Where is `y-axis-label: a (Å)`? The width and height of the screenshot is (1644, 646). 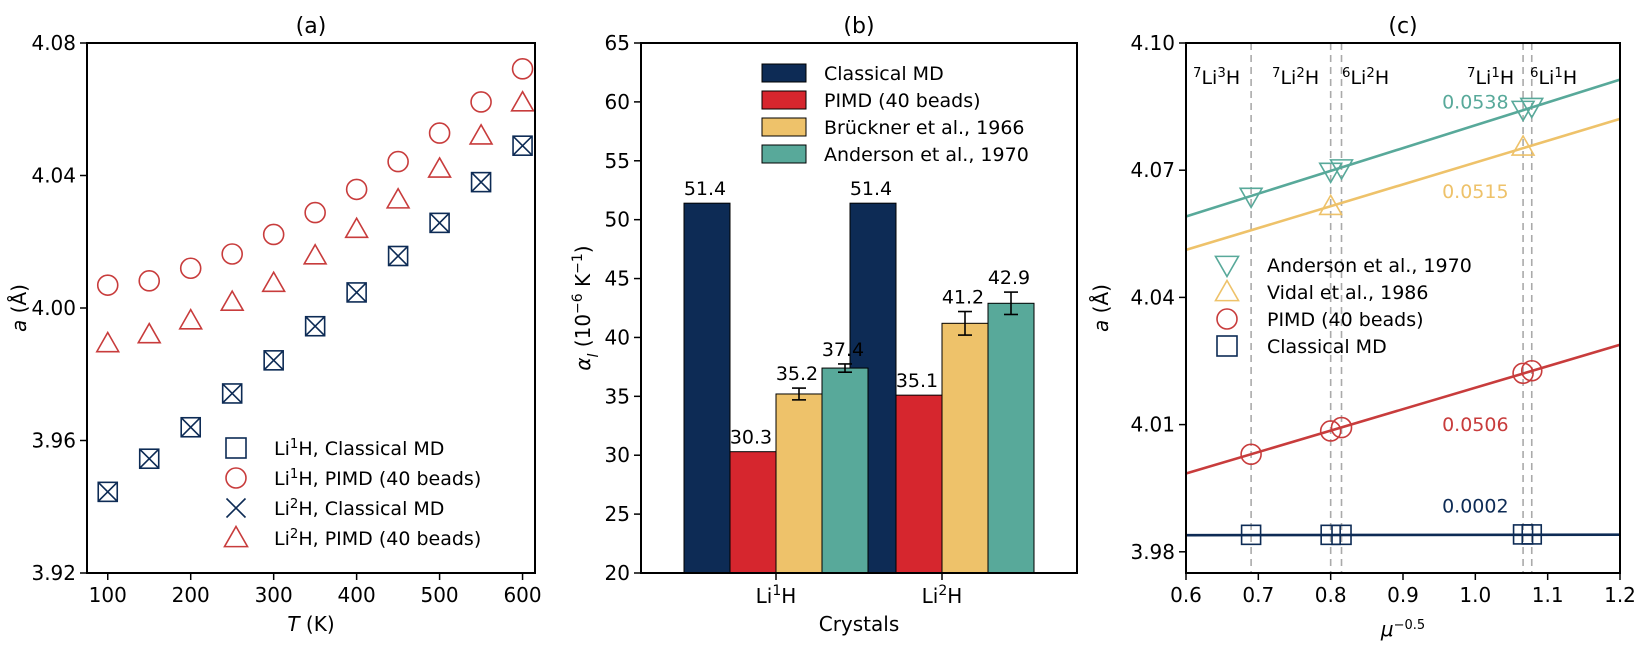
y-axis-label: a (Å) is located at coordinates (1101, 308).